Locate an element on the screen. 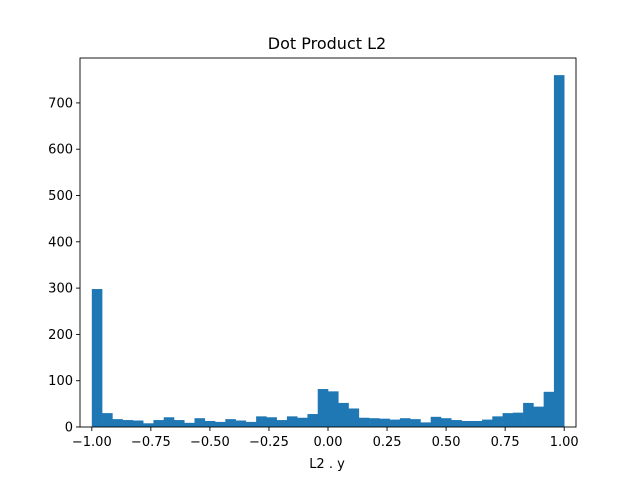  y-tick-label: 300 is located at coordinates (60, 289).